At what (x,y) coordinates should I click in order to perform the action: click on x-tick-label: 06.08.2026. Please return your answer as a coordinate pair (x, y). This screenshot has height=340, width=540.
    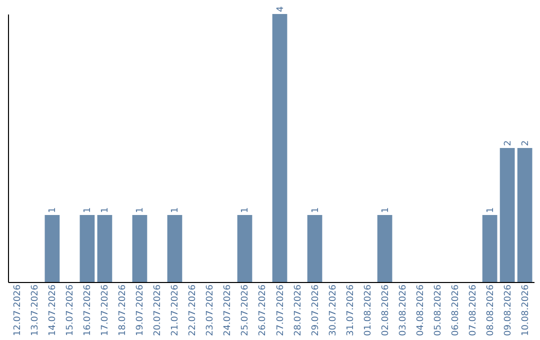
    Looking at the image, I should click on (455, 310).